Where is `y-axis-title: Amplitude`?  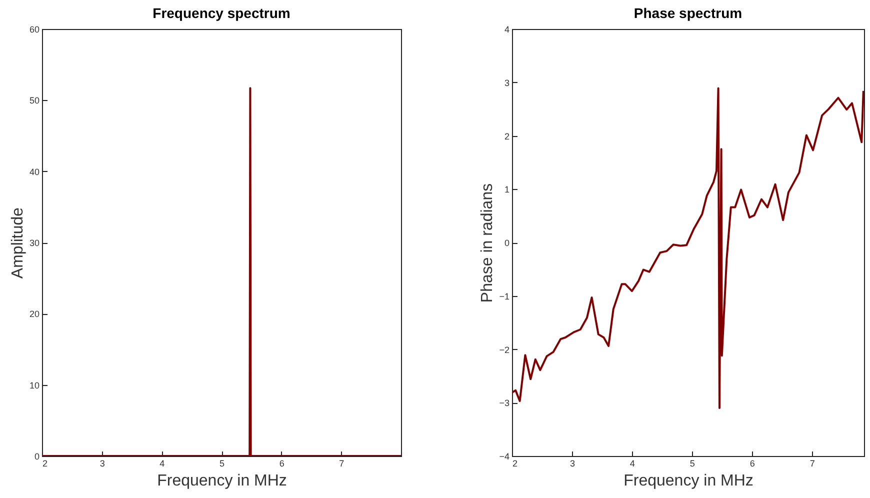
y-axis-title: Amplitude is located at coordinates (17, 243).